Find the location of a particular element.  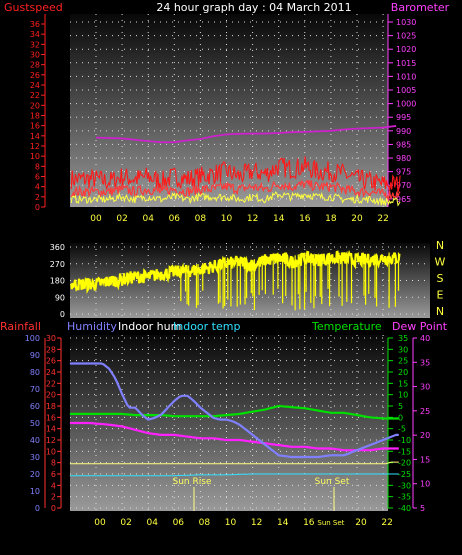

humidity-tick: 8 is located at coordinates (53, 463).